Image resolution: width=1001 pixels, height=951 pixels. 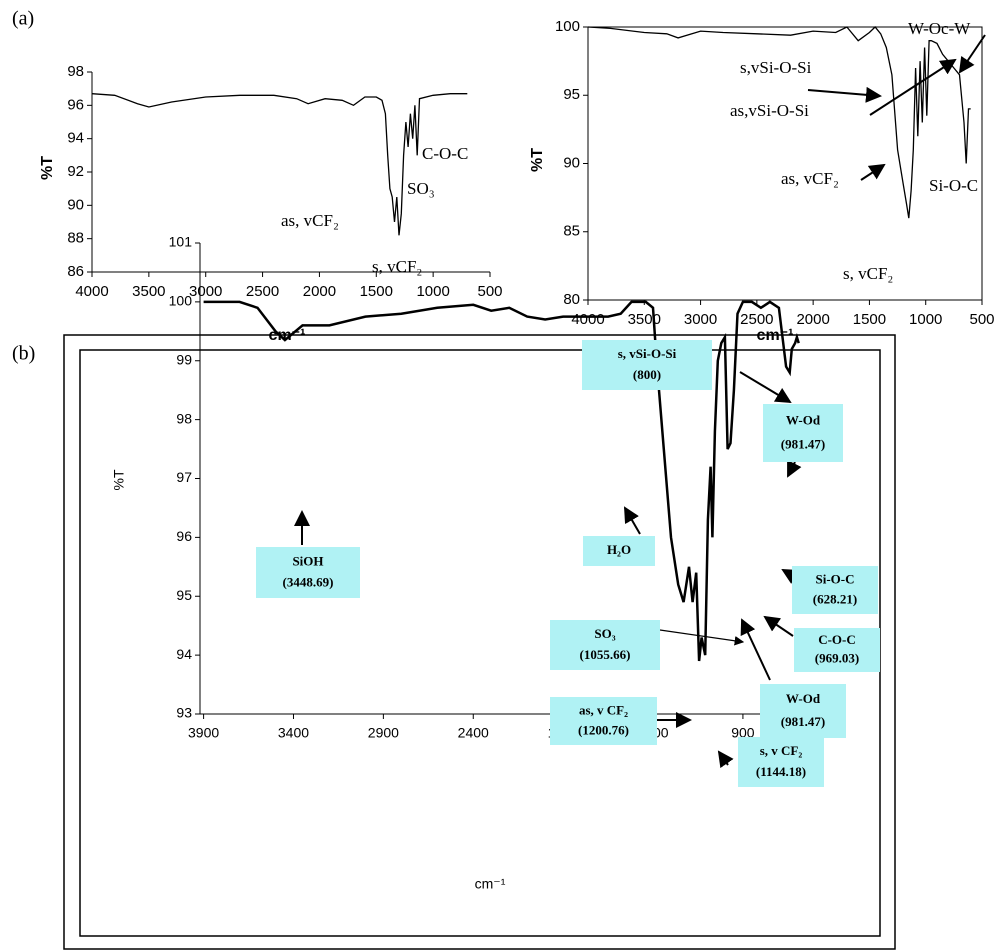 What do you see at coordinates (308, 582) in the screenshot?
I see `annotation: (3448.69)` at bounding box center [308, 582].